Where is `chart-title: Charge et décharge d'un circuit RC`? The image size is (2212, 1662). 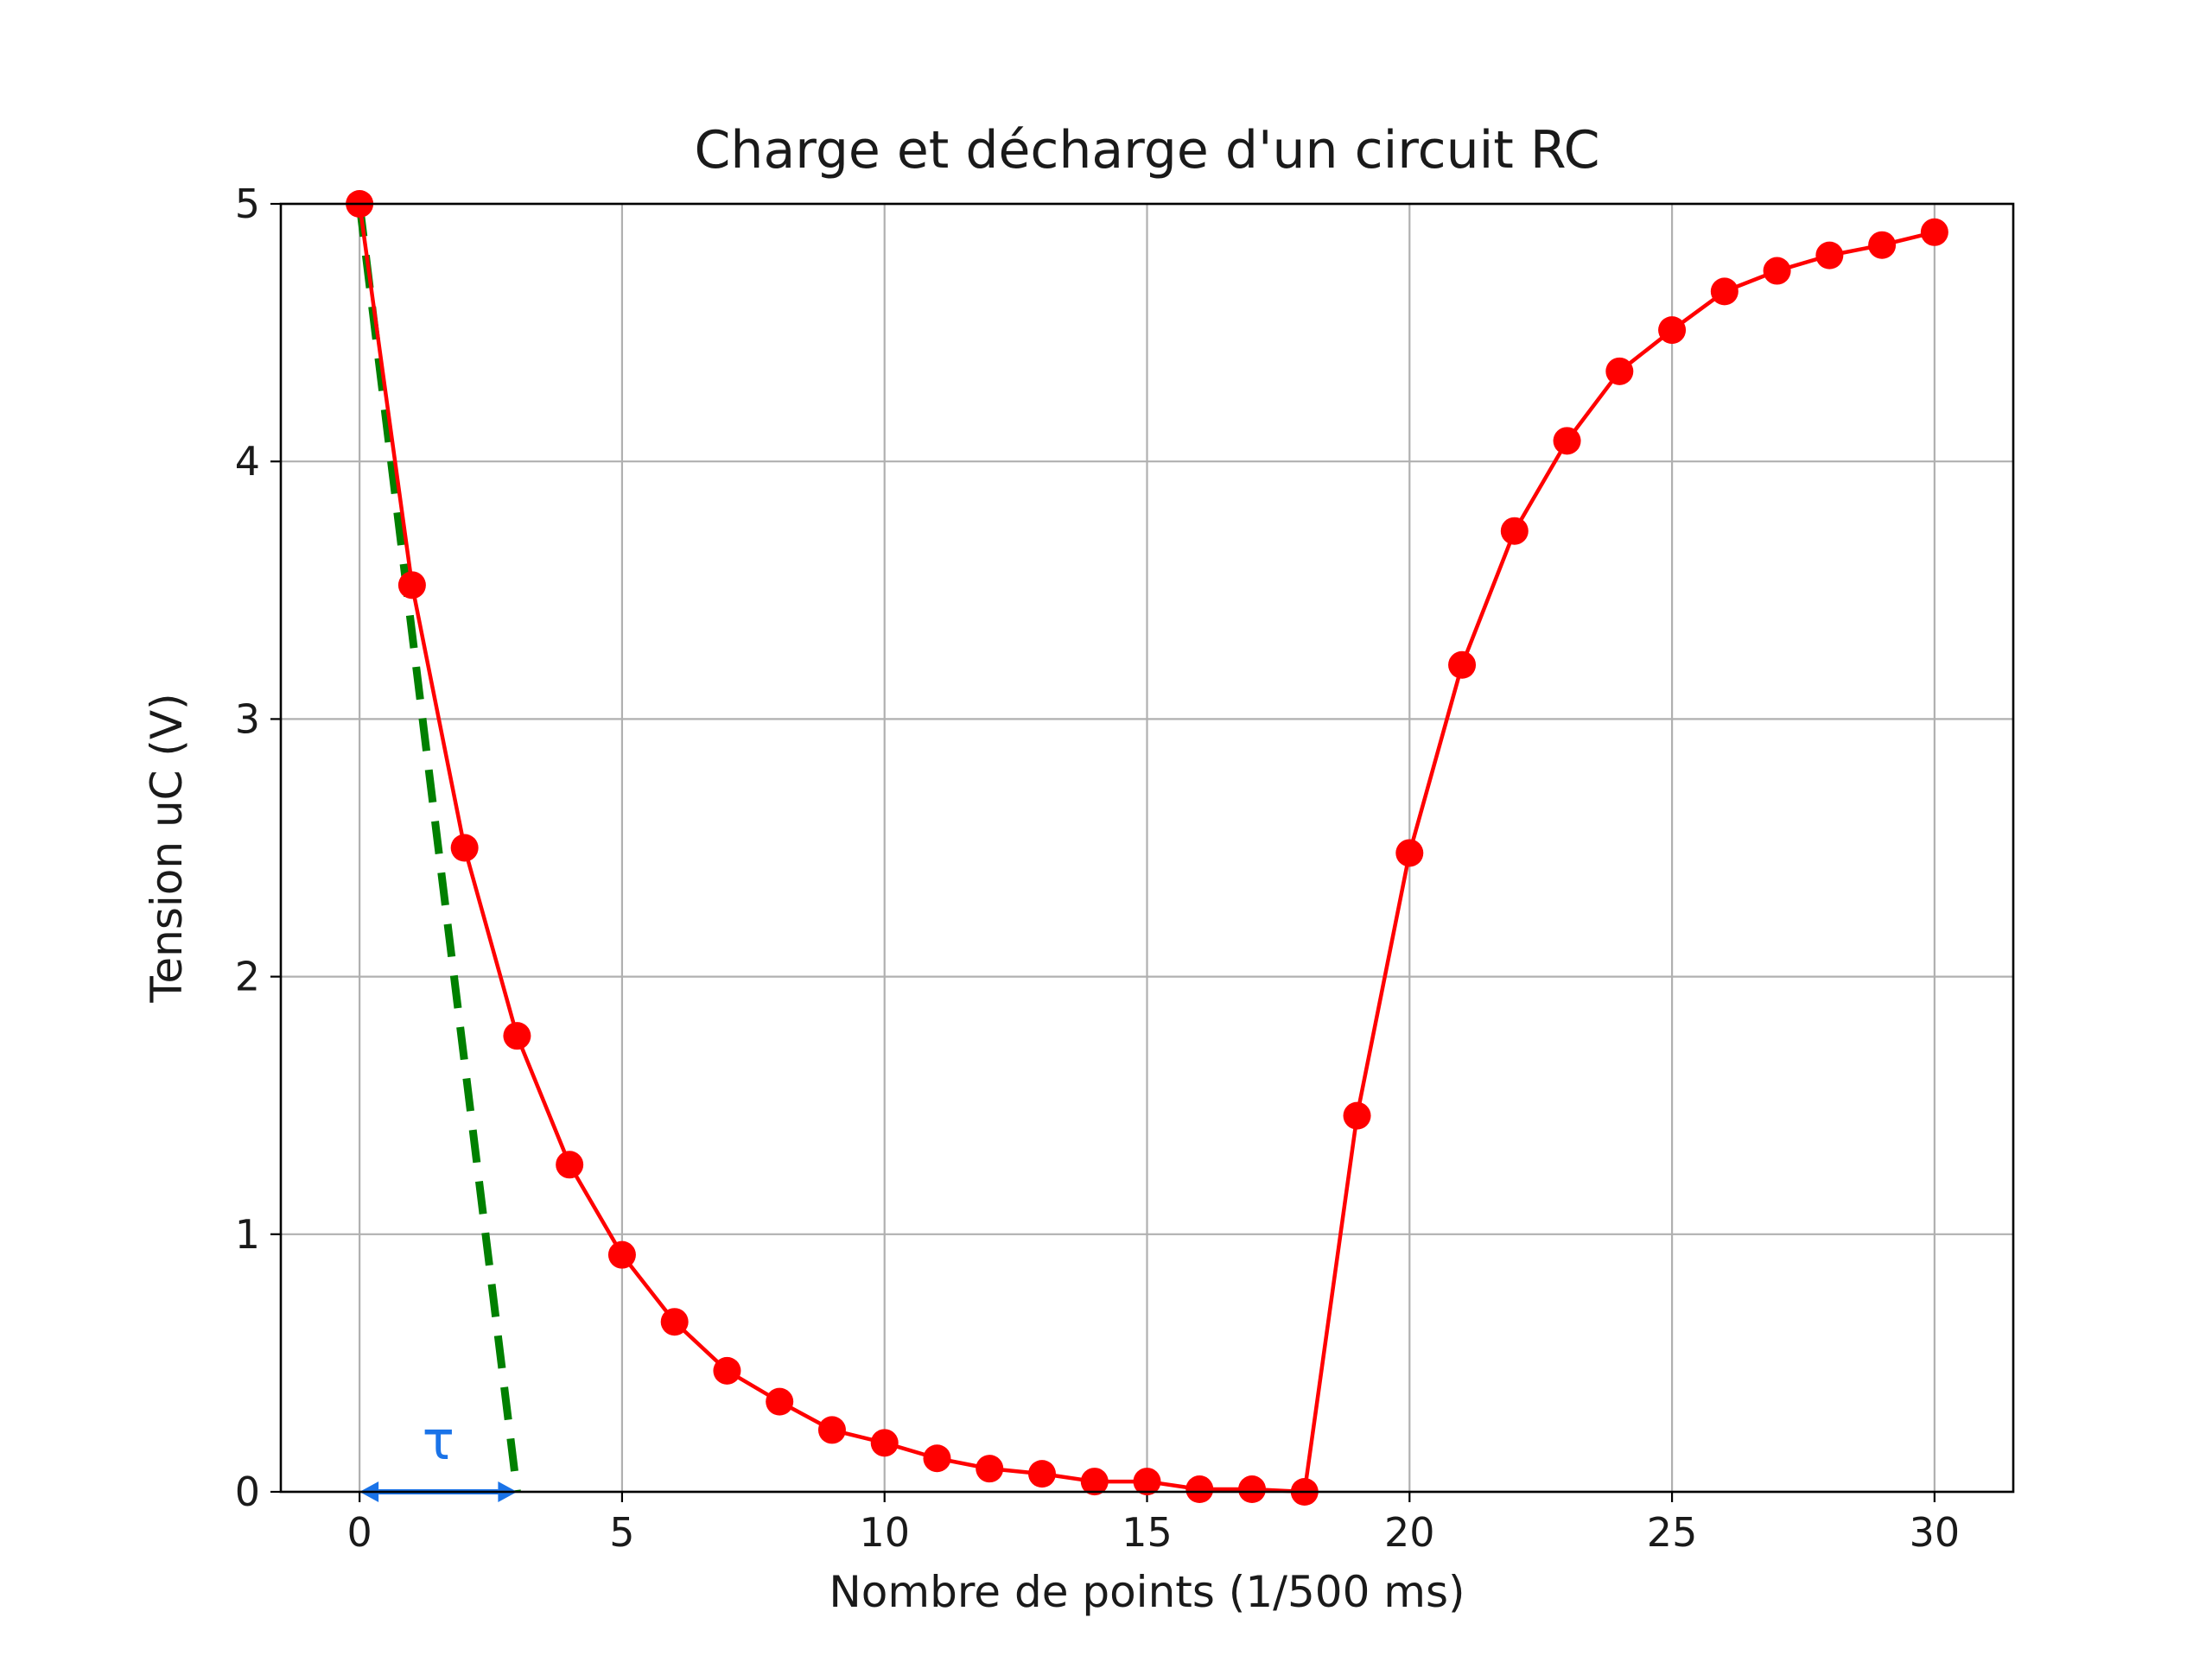
chart-title: Charge et décharge d'un circuit RC is located at coordinates (1147, 150).